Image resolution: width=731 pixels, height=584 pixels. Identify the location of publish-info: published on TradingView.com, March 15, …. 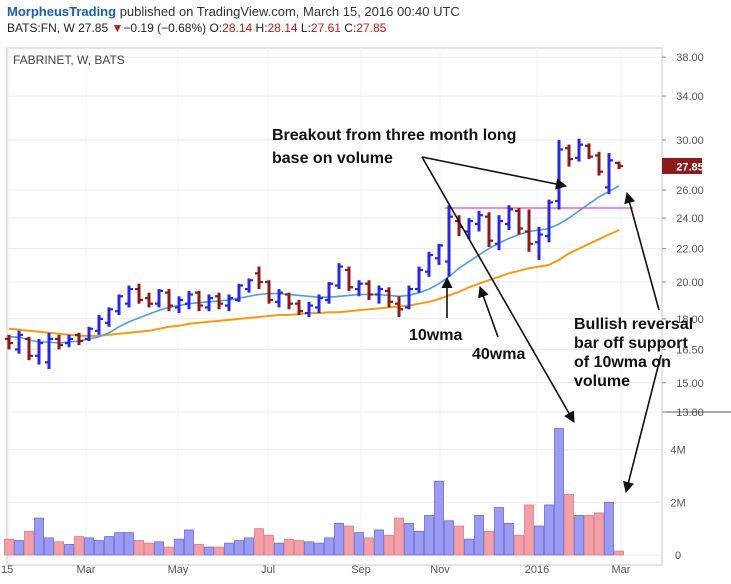
(289, 11).